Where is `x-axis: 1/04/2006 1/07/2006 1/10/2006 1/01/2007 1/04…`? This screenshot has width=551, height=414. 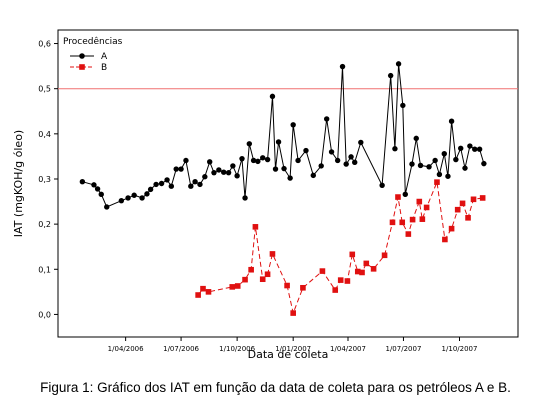 x-axis: 1/04/2006 1/07/2006 1/10/2006 1/01/2007 1/04… is located at coordinates (293, 345).